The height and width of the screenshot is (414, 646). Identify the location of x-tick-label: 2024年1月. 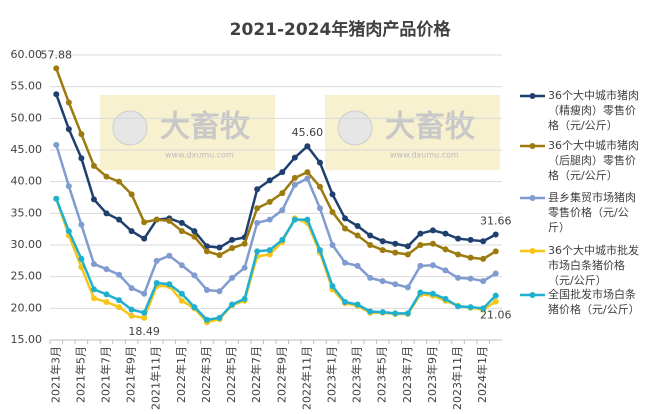
(482, 374).